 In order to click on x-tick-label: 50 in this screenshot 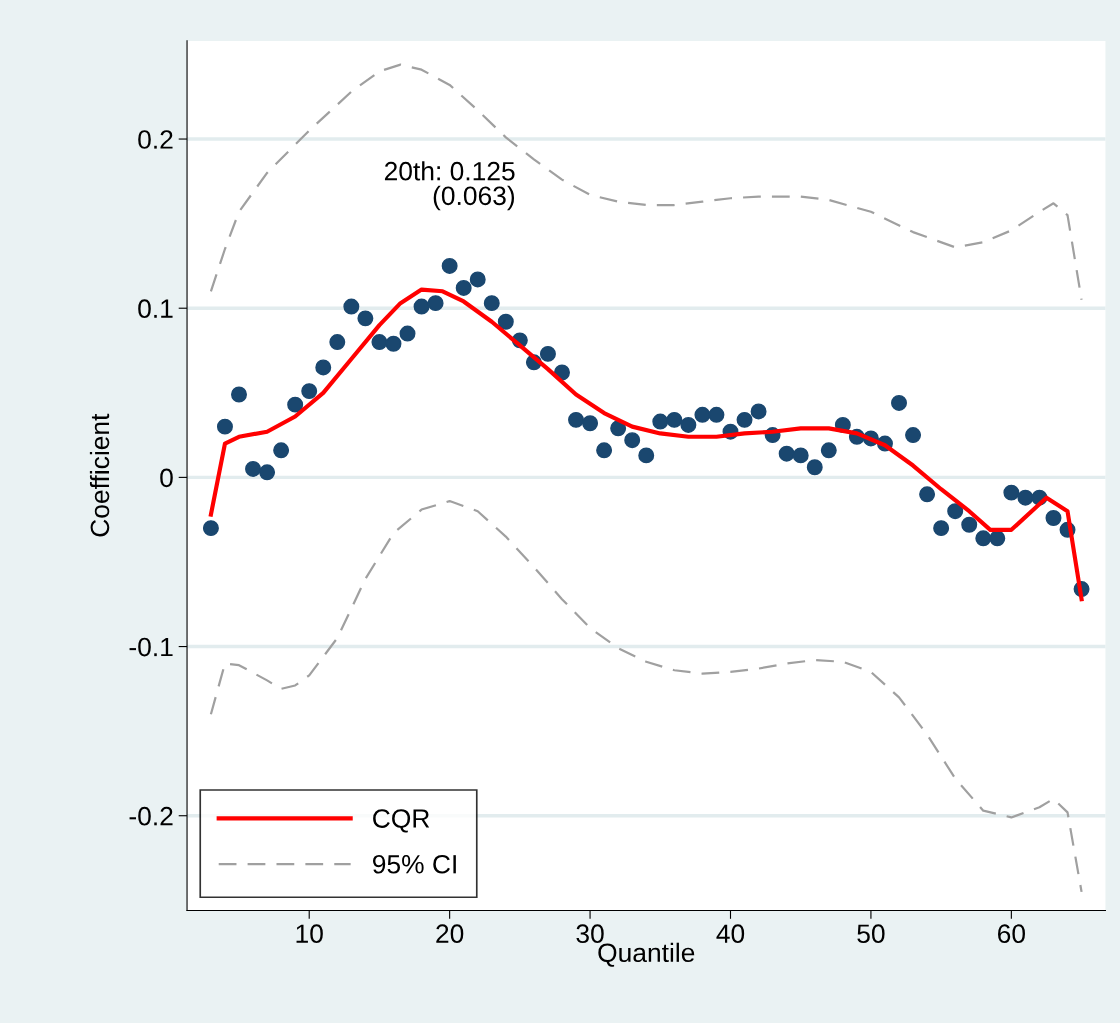, I will do `click(871, 934)`.